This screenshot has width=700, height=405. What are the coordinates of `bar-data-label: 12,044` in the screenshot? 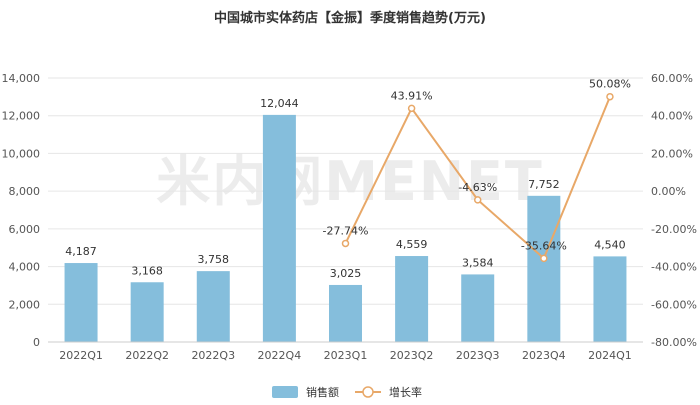 It's located at (279, 103).